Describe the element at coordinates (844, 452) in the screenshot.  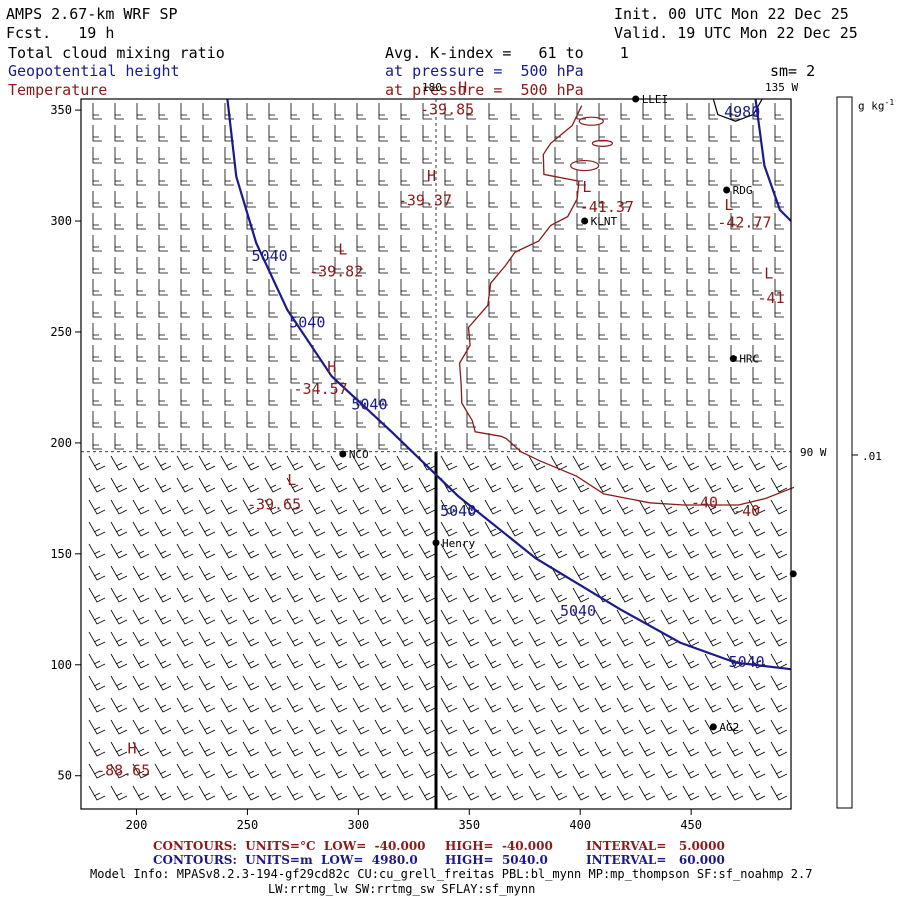
I see `colorbar` at that location.